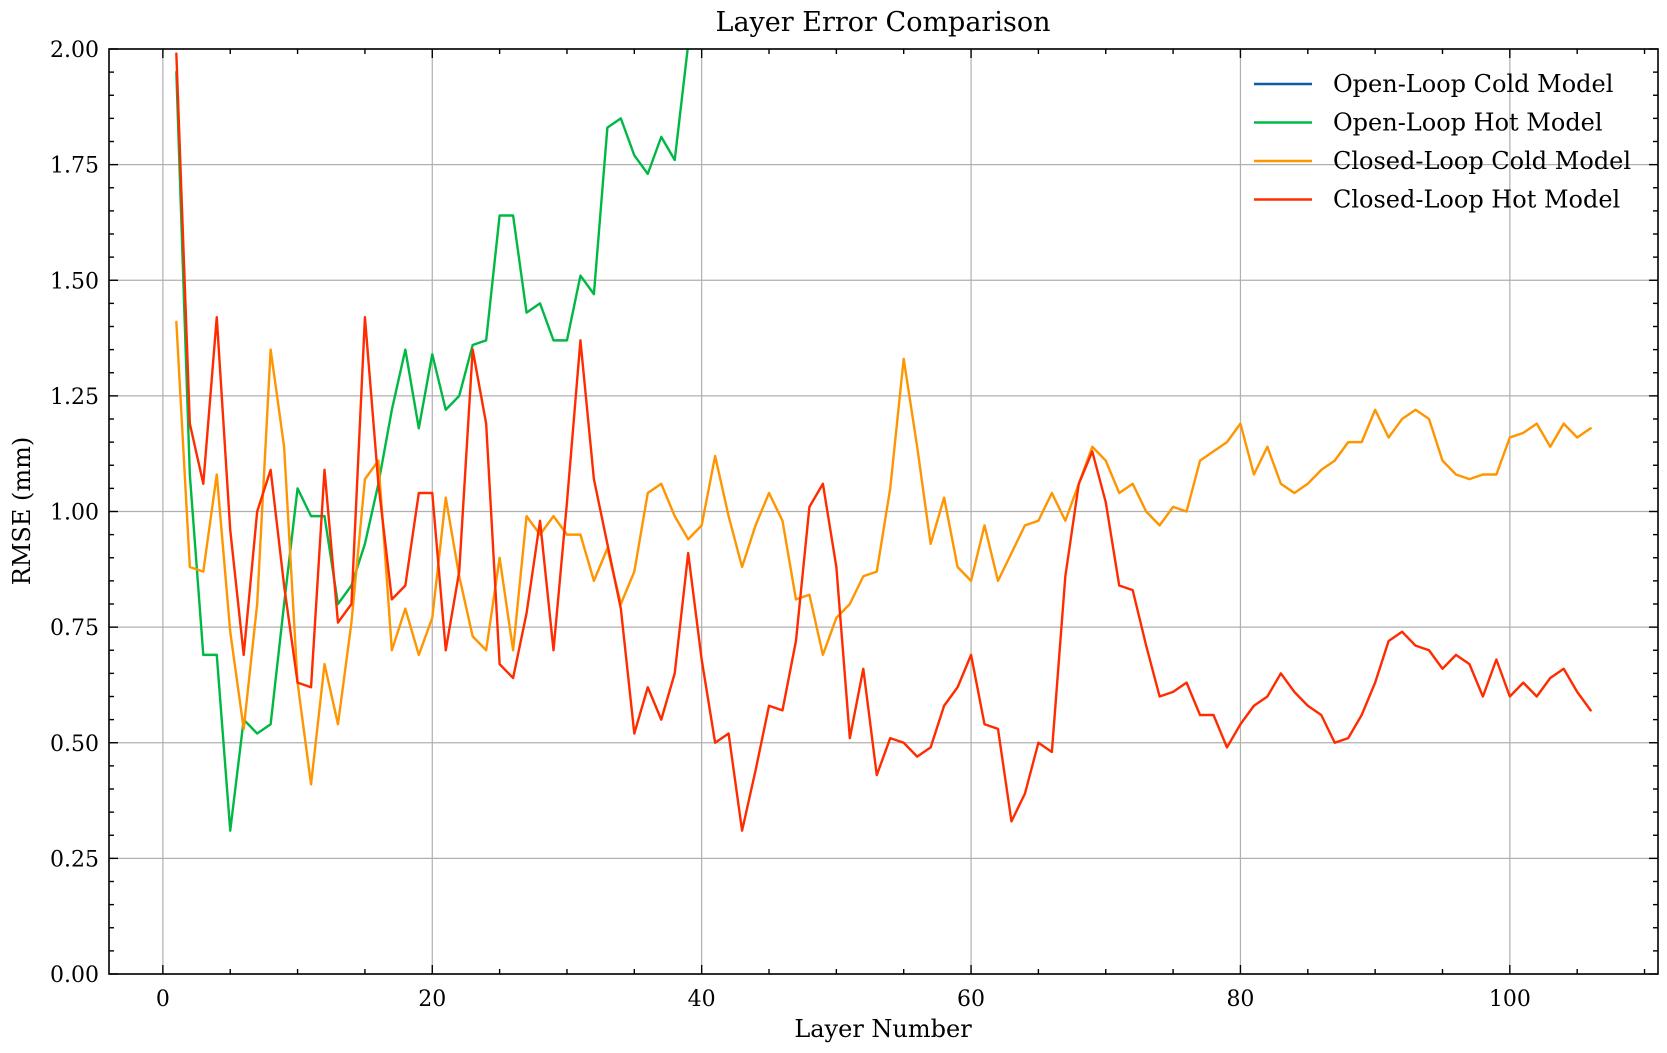  Describe the element at coordinates (1510, 999) in the screenshot. I see `x-tick-label: 100` at that location.